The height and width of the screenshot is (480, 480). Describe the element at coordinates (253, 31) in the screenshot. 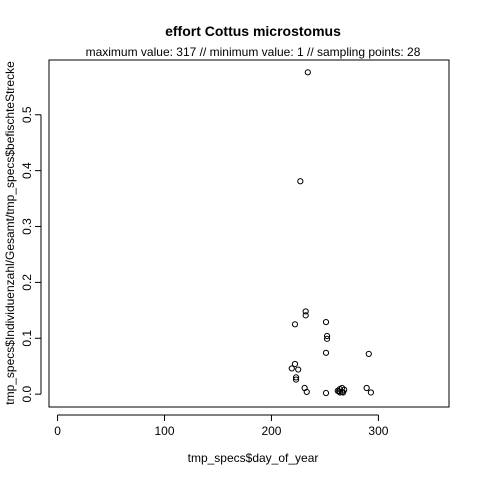

I see `chart-title: effort Cottus microstomus` at that location.